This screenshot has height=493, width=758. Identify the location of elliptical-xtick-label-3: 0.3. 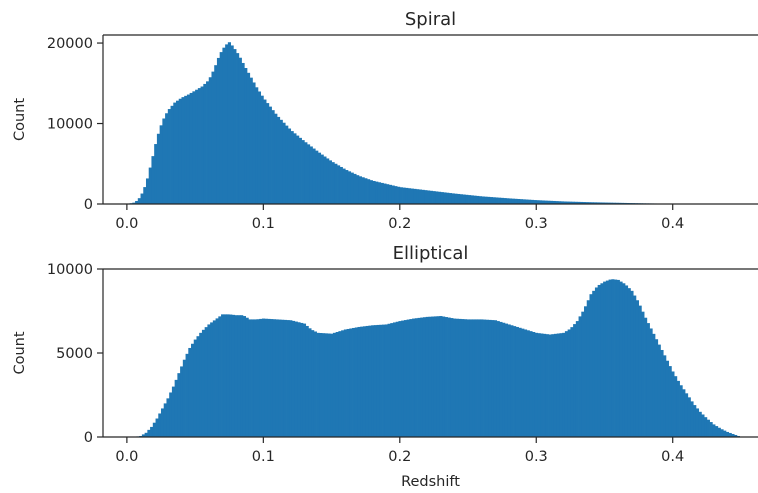
(536, 457).